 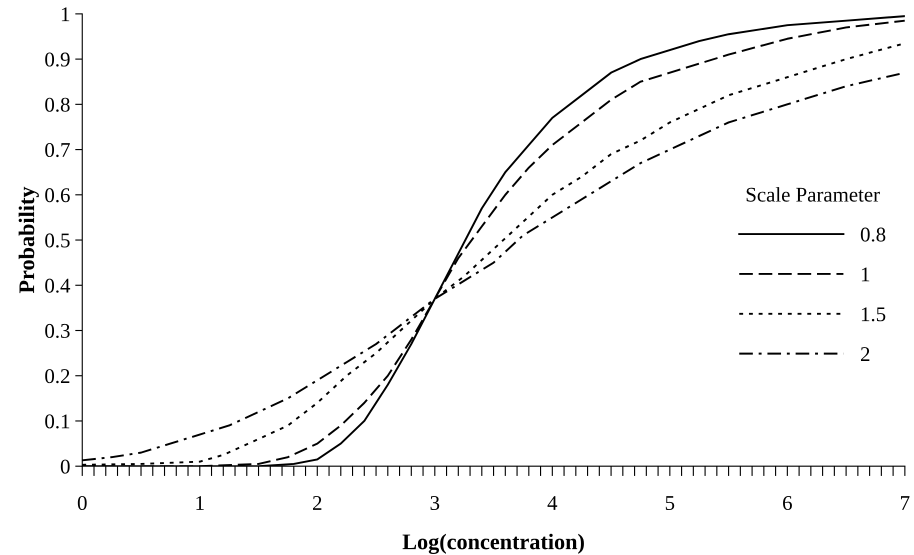 I want to click on y-tick-label: 0.4, so click(x=57, y=285).